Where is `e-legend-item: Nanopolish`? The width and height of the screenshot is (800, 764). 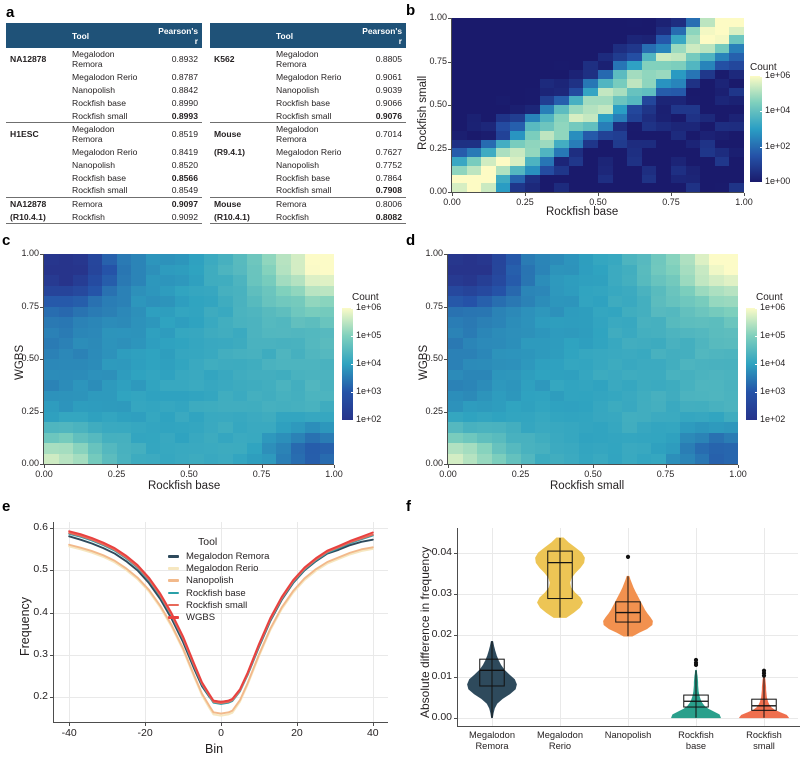 e-legend-item: Nanopolish is located at coordinates (210, 581).